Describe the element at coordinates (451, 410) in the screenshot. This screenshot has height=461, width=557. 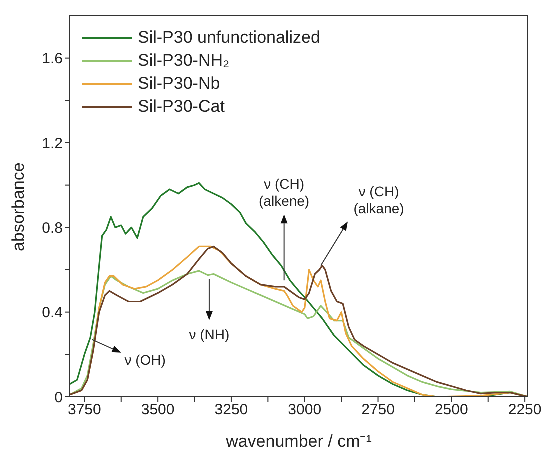
I see `x-tick-label: 2500` at that location.